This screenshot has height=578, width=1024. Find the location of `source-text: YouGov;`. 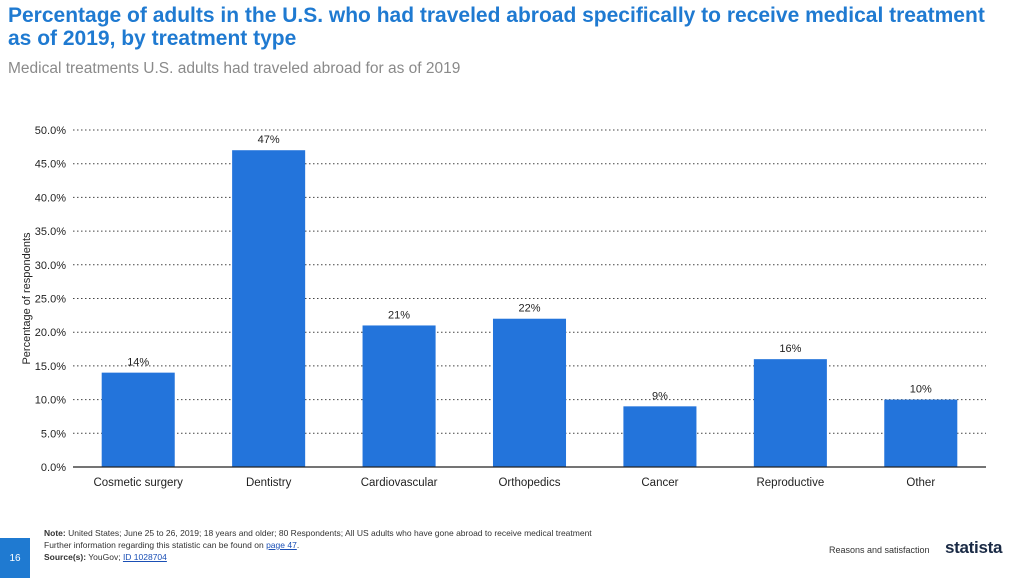

source-text: YouGov; is located at coordinates (104, 557).